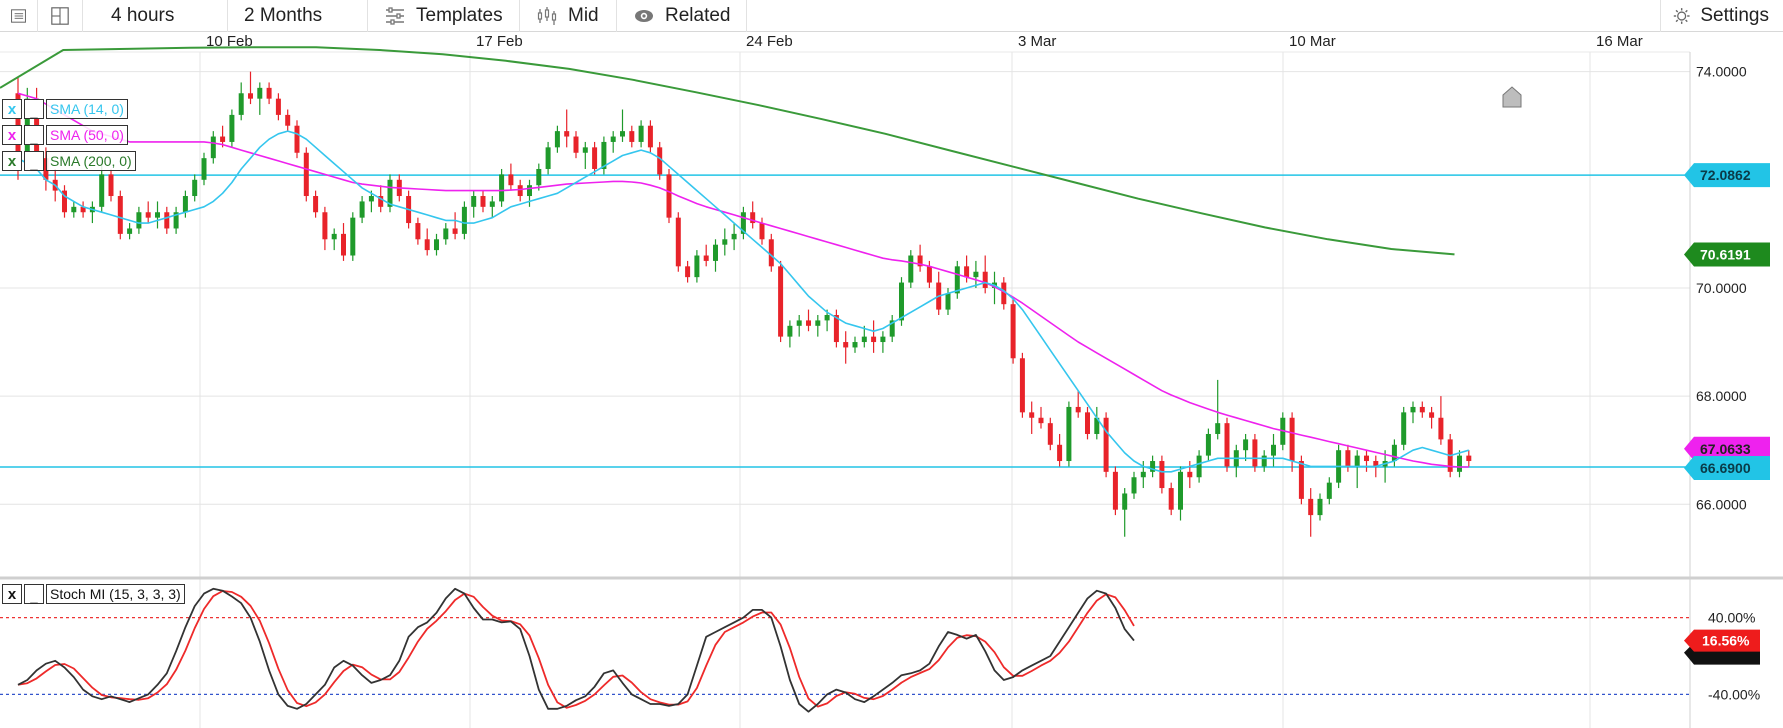 This screenshot has width=1783, height=728. I want to click on remove-sma14-button: x, so click(12, 109).